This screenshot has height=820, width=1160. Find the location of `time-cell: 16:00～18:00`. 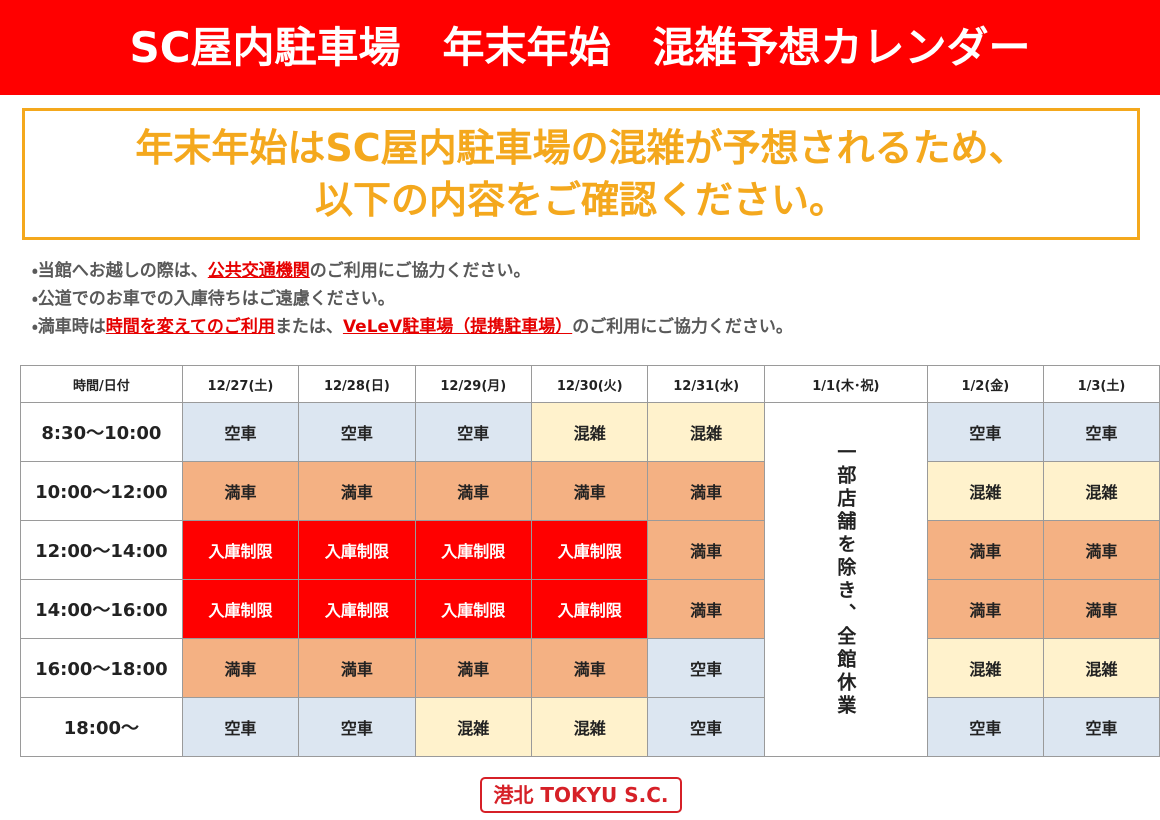

time-cell: 16:00～18:00 is located at coordinates (101, 668).